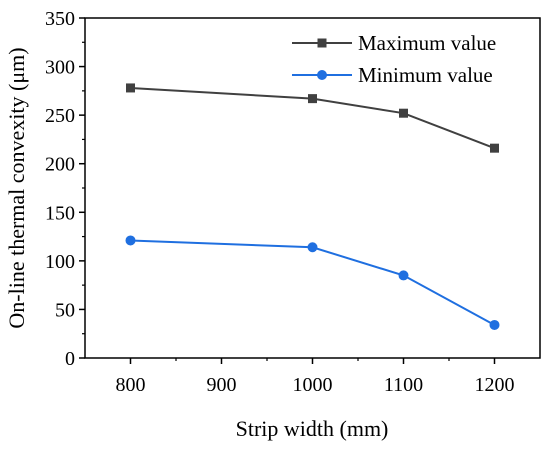 The image size is (550, 453). Describe the element at coordinates (70, 359) in the screenshot. I see `y-tick-label: 0` at that location.